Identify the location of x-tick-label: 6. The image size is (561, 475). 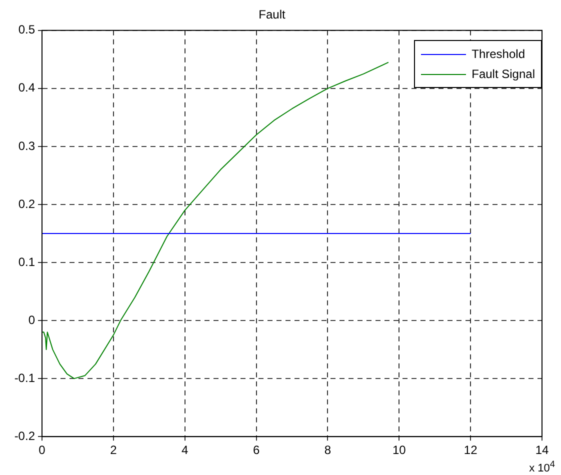
(256, 450).